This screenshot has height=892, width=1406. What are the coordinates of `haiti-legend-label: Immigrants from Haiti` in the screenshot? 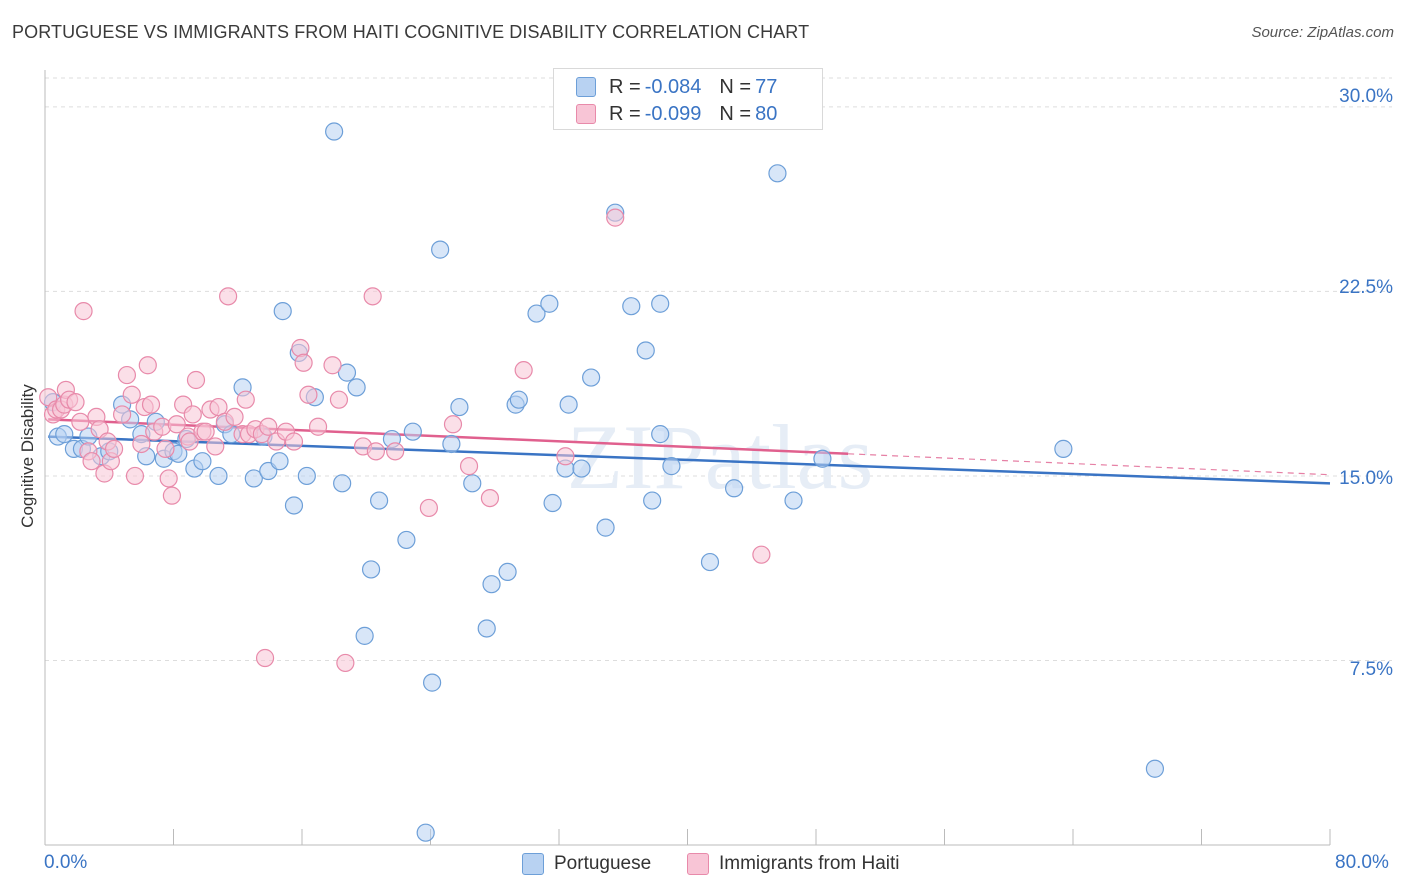 It's located at (809, 863).